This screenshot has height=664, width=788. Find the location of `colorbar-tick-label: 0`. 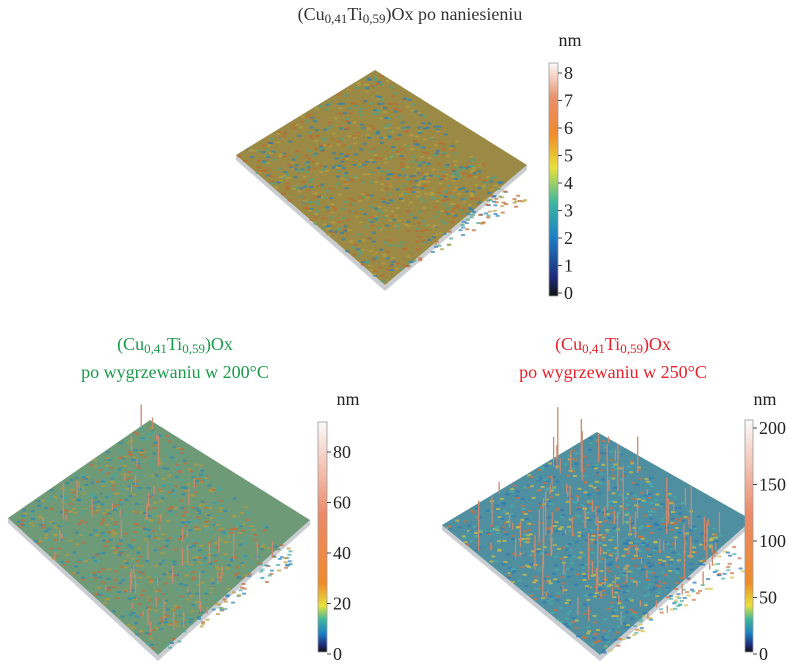

colorbar-tick-label: 0 is located at coordinates (337, 654).